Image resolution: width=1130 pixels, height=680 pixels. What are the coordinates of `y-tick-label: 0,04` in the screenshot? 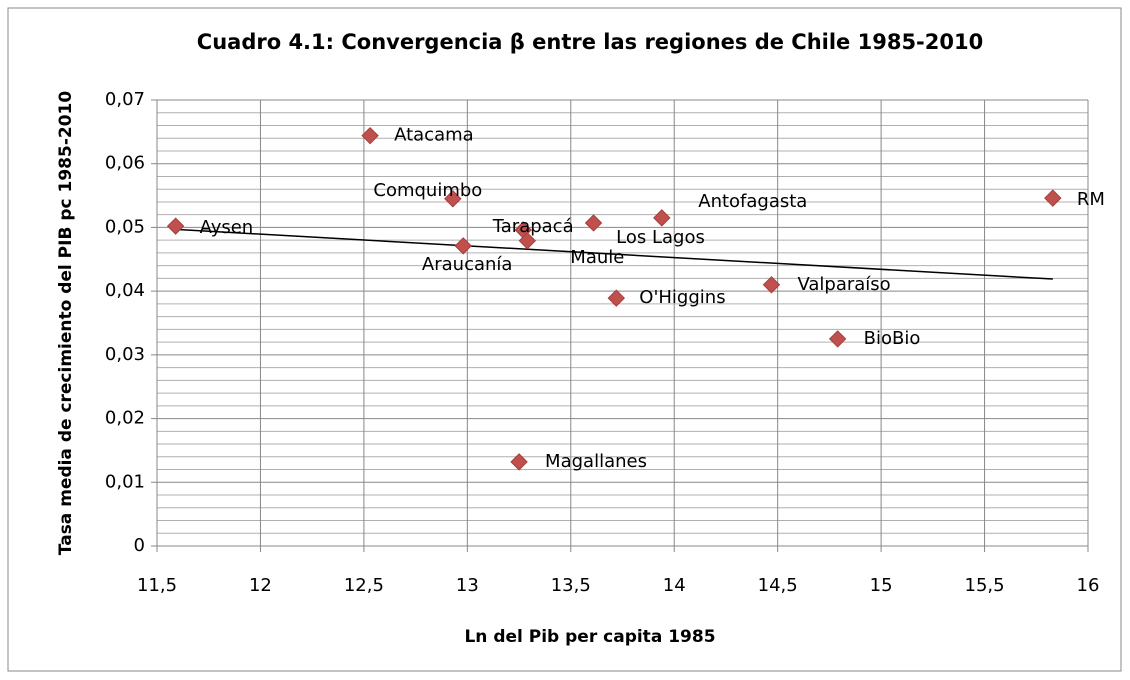 It's located at (125, 290).